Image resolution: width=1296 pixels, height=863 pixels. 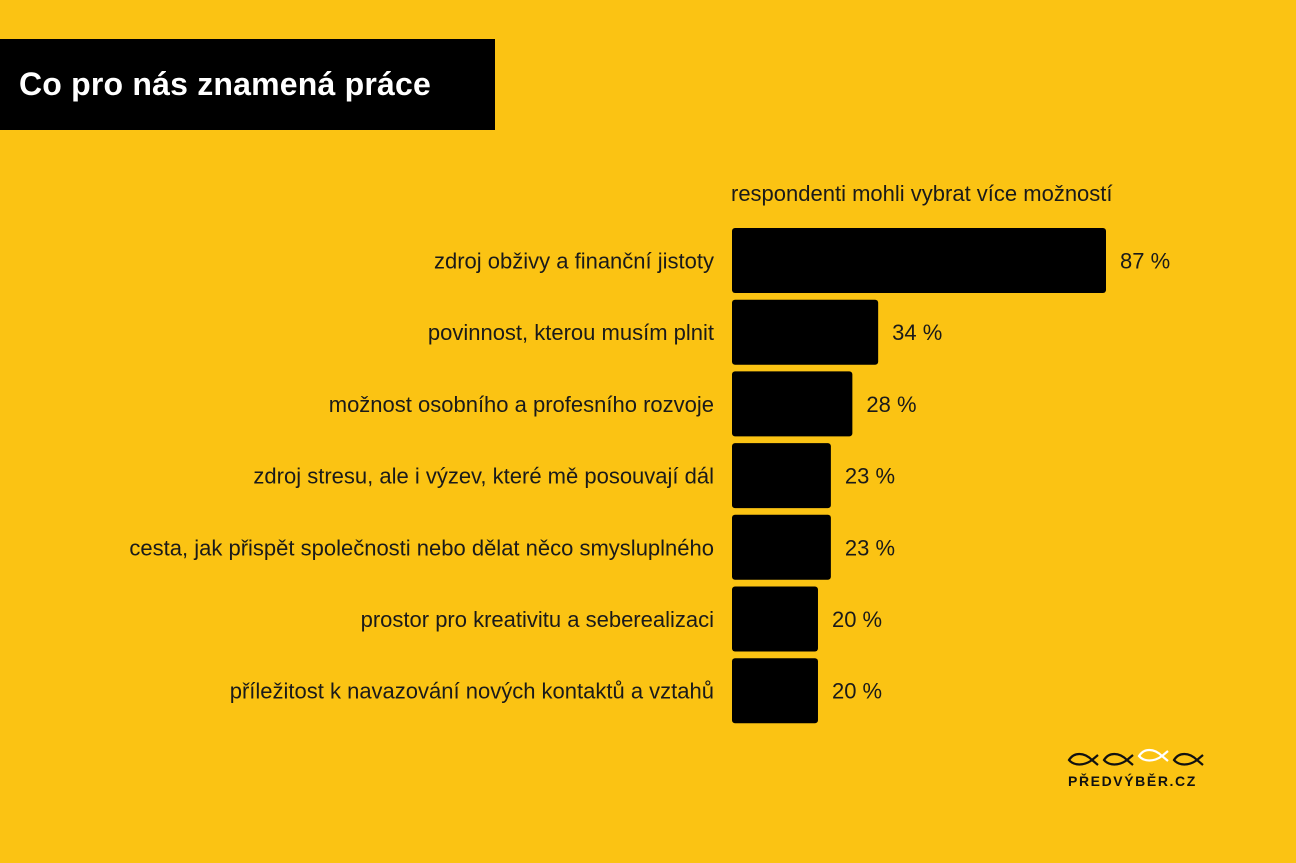 I want to click on category-label: prostor pro kreativitu a seberealizaci, so click(x=537, y=619).